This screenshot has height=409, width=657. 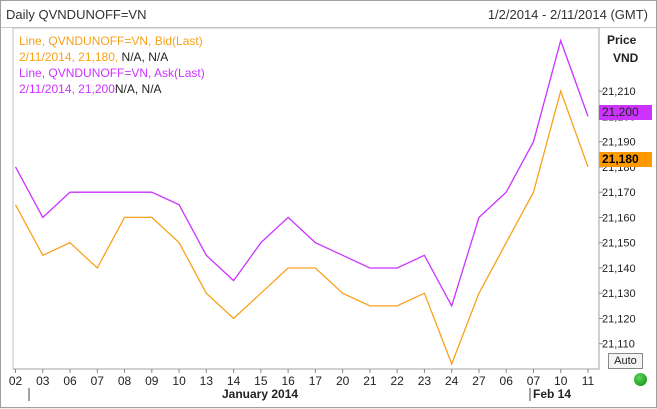 I want to click on date-range: 1/2/2014 - 2/11/2014 (GMT), so click(x=567, y=14).